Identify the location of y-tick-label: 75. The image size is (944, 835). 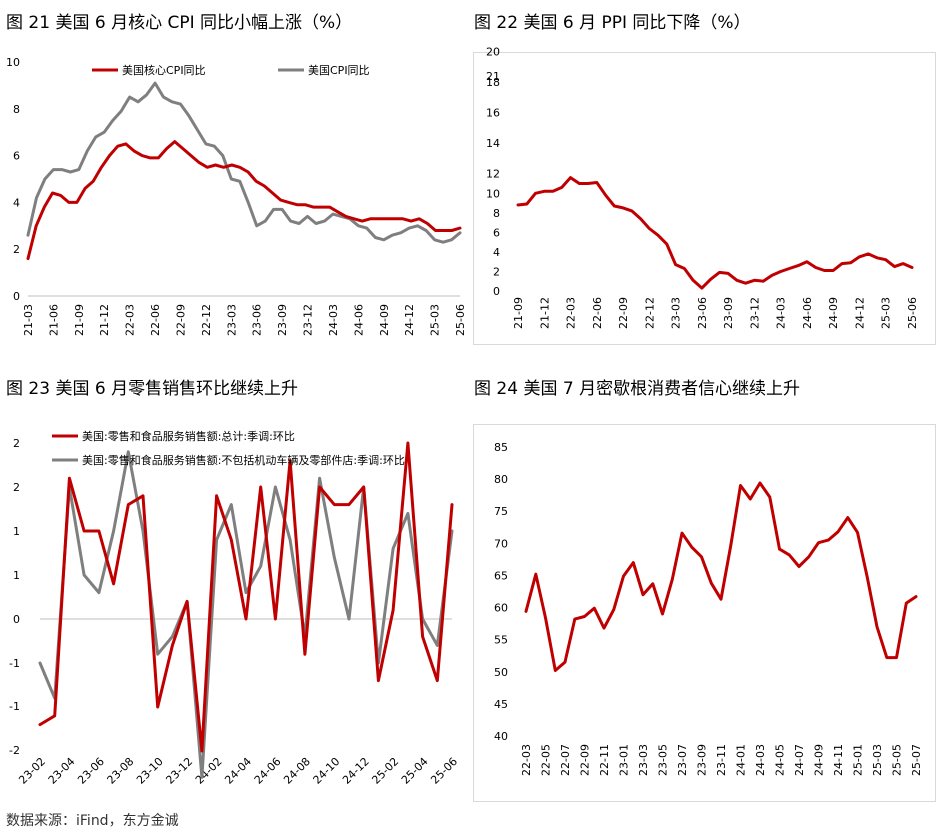
(501, 511).